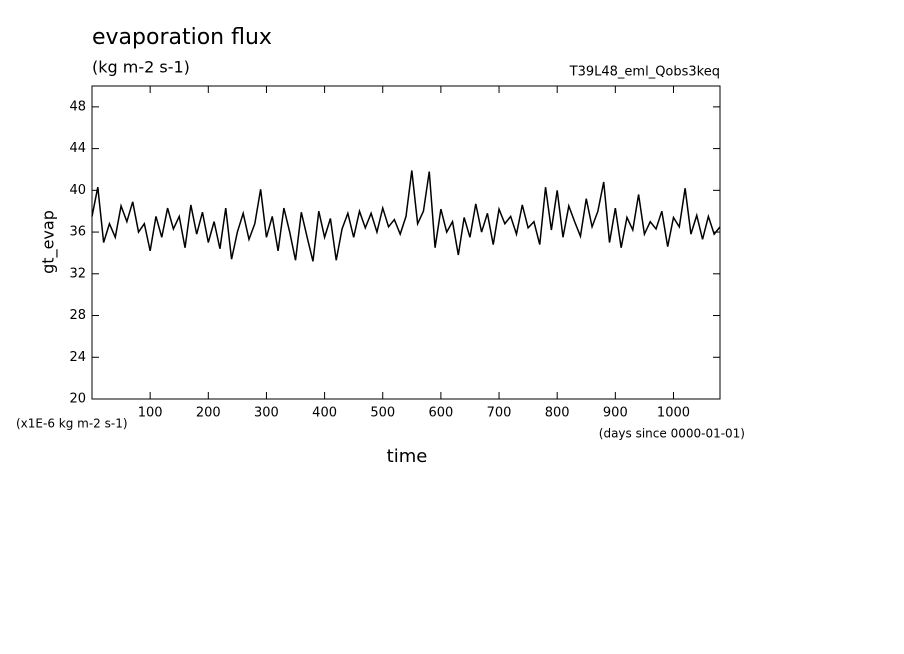  Describe the element at coordinates (49, 242) in the screenshot. I see `y-axis-label: gt_evap` at that location.